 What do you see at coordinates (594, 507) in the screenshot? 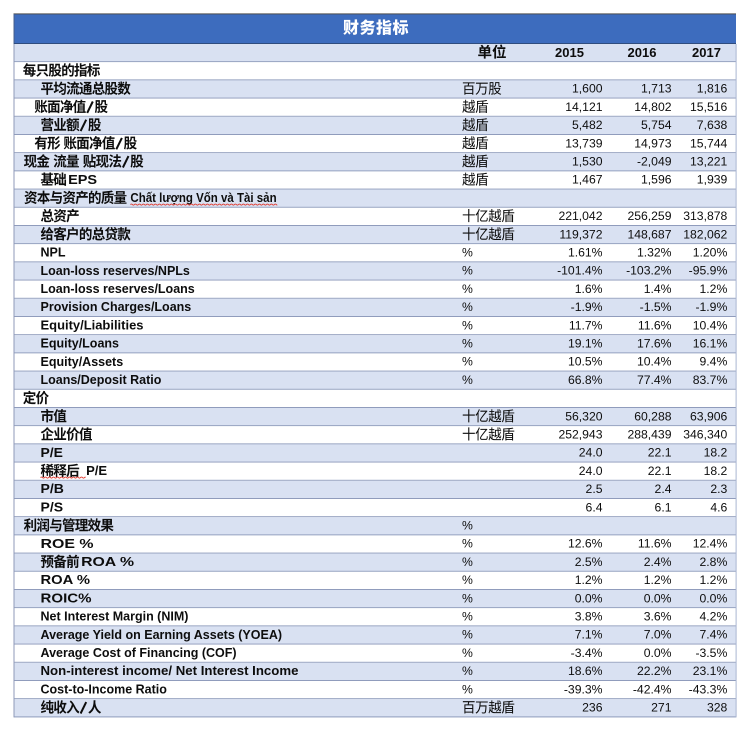
I see `svg-text: 6.4` at bounding box center [594, 507].